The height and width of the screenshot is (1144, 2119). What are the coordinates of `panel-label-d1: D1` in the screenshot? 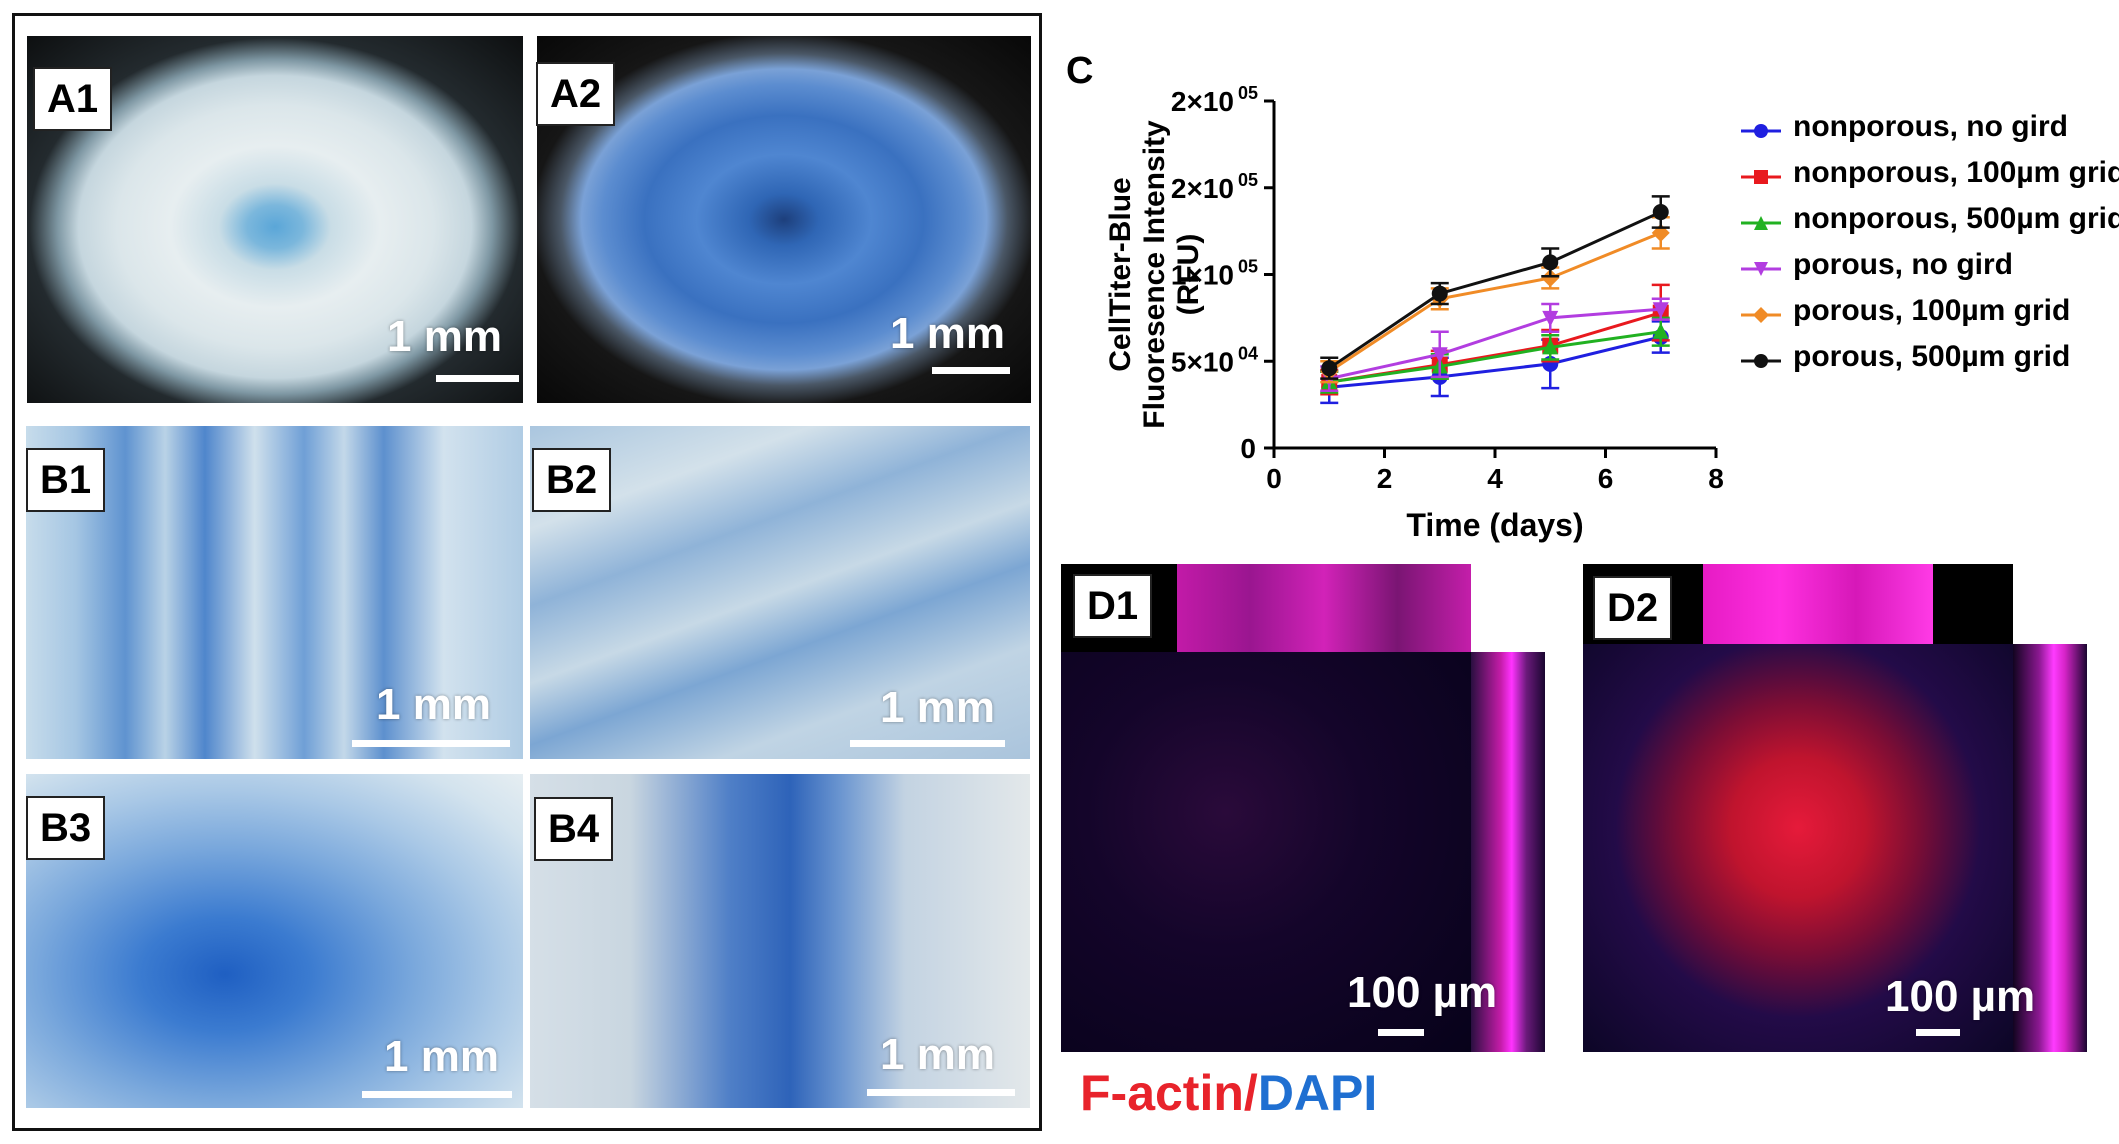 It's located at (1113, 606).